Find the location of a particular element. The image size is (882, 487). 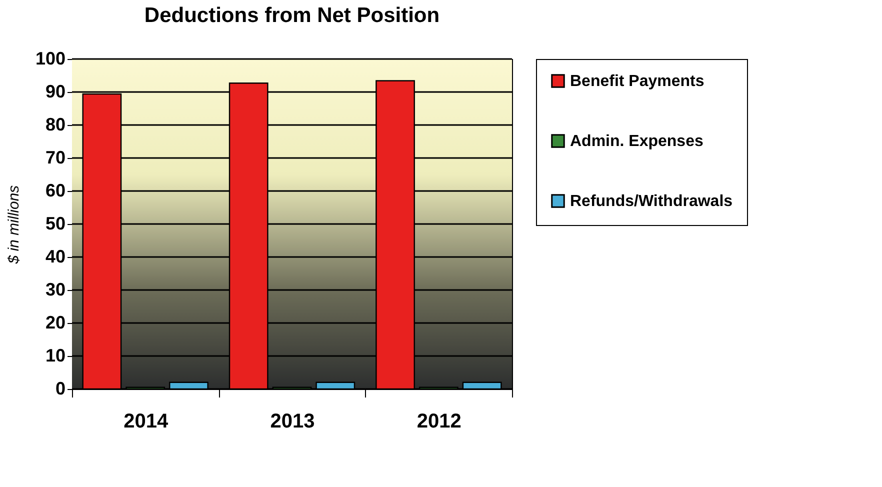

y-tick-label: 30 is located at coordinates (55, 290).